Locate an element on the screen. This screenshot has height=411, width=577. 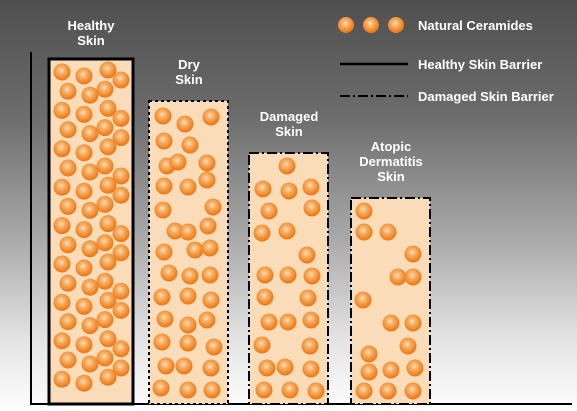
label-dry-skin: Dry Skin is located at coordinates (189, 72).